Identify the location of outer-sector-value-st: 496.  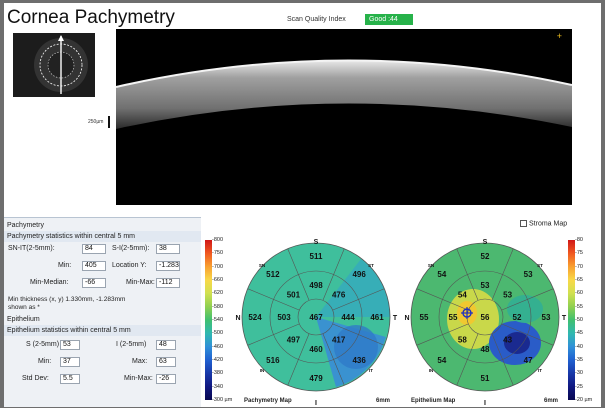
(359, 274).